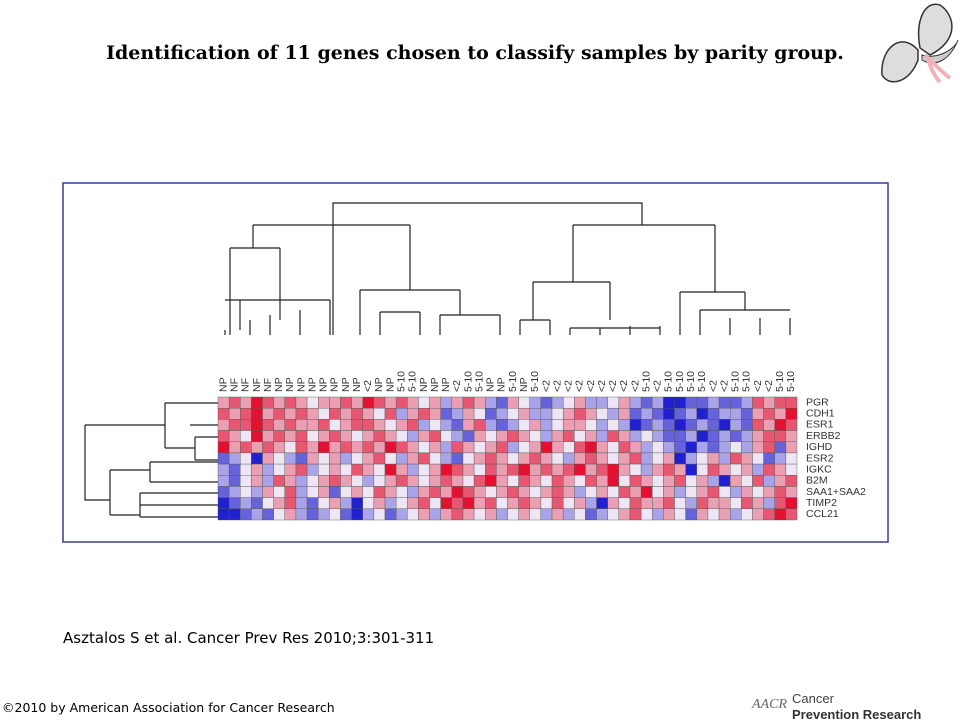  What do you see at coordinates (507, 268) in the screenshot?
I see `column-dendrogram` at bounding box center [507, 268].